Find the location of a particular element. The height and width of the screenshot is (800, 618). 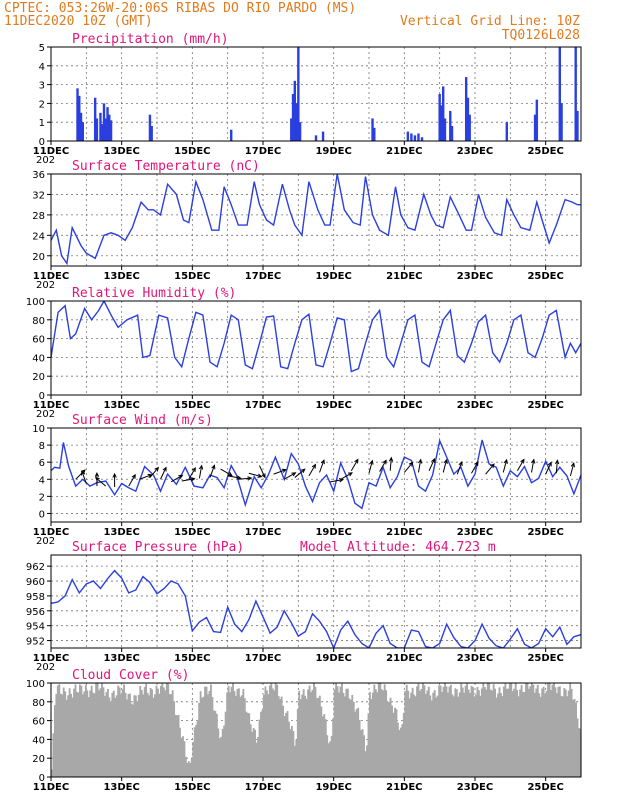

series-wind is located at coordinates (316, 474).